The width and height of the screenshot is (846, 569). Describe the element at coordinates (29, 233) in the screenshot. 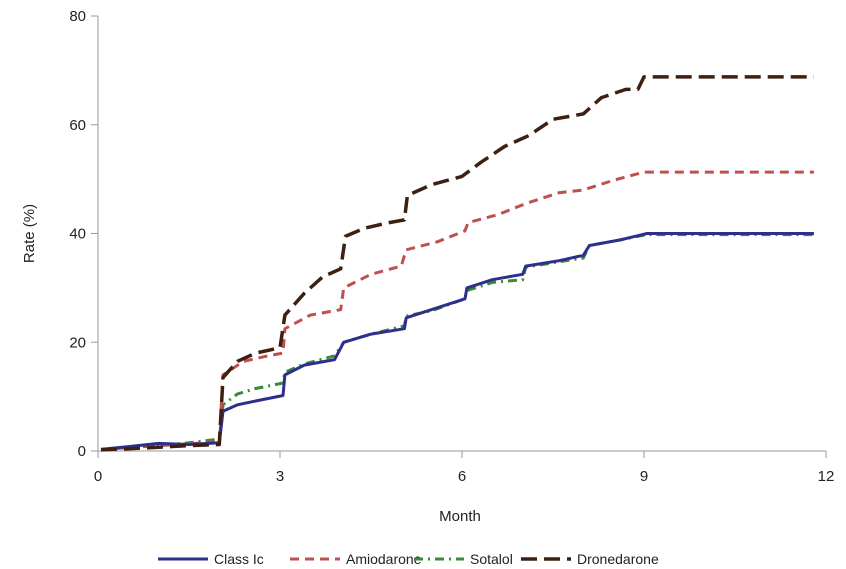

I see `y-axis-title: Rate (%)` at that location.